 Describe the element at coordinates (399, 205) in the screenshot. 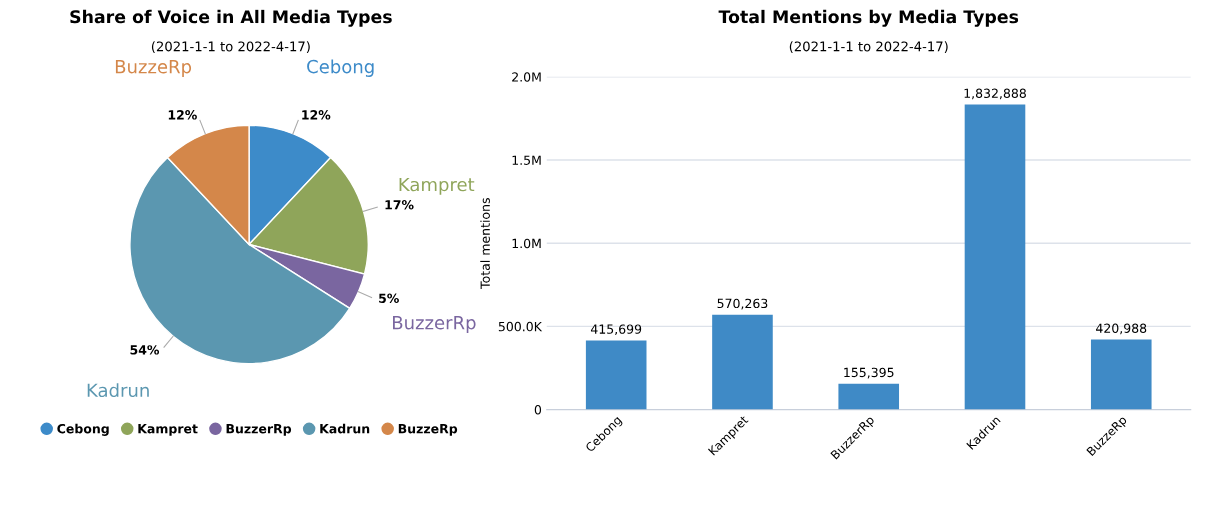

I see `data-label: 17%` at that location.